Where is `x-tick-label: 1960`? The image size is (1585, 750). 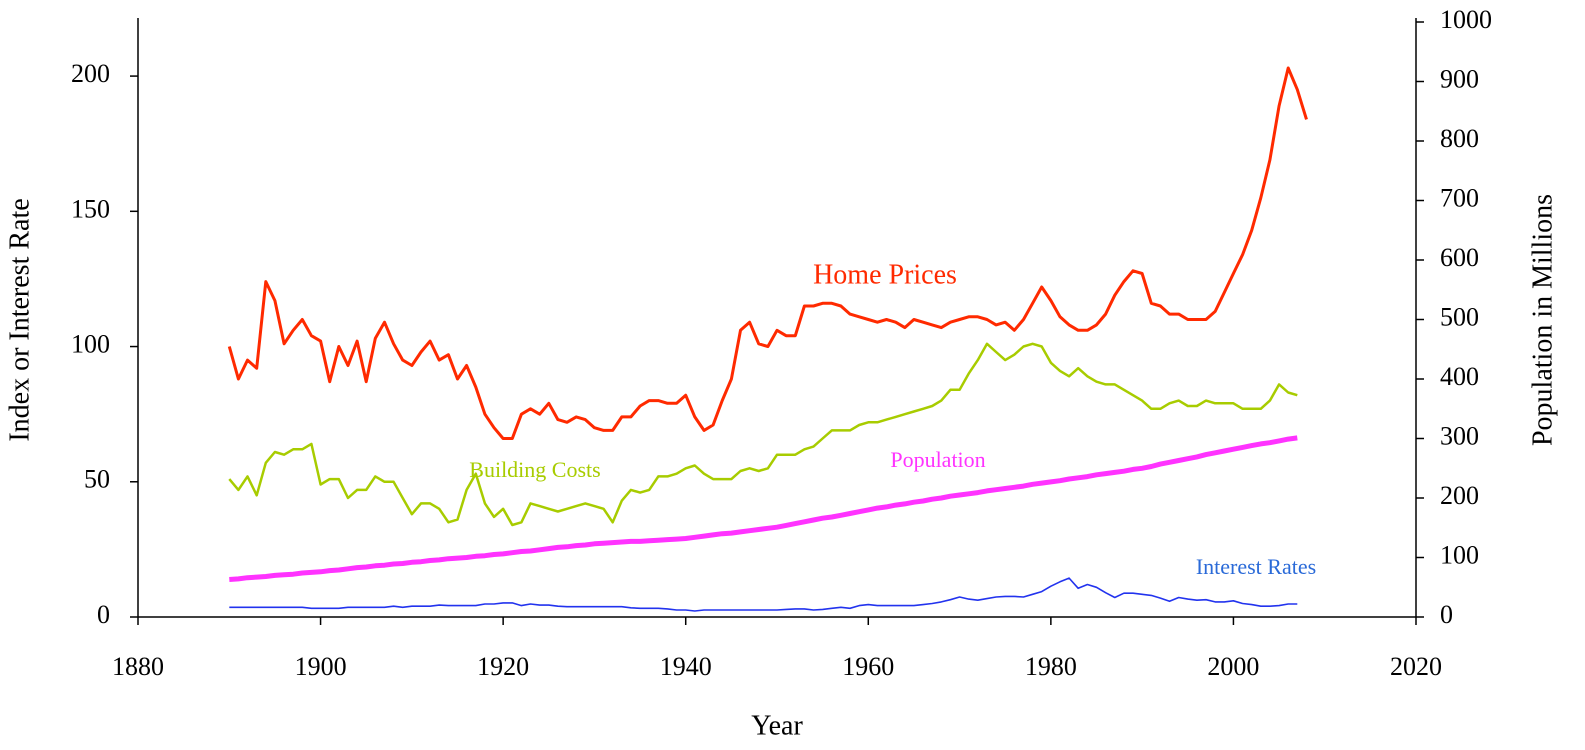
x-tick-label: 1960 is located at coordinates (868, 666).